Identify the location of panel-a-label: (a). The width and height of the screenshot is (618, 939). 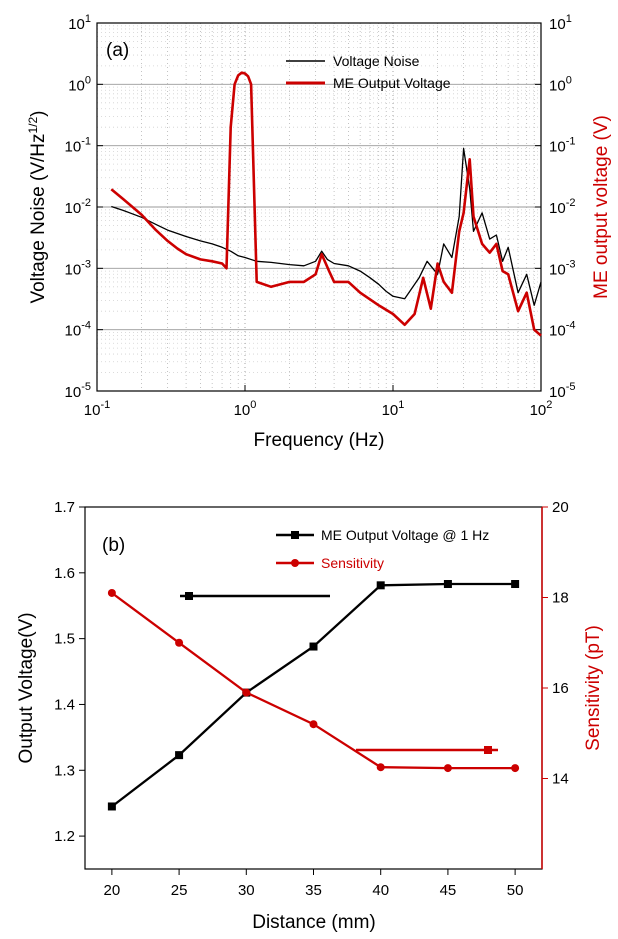
(117, 50).